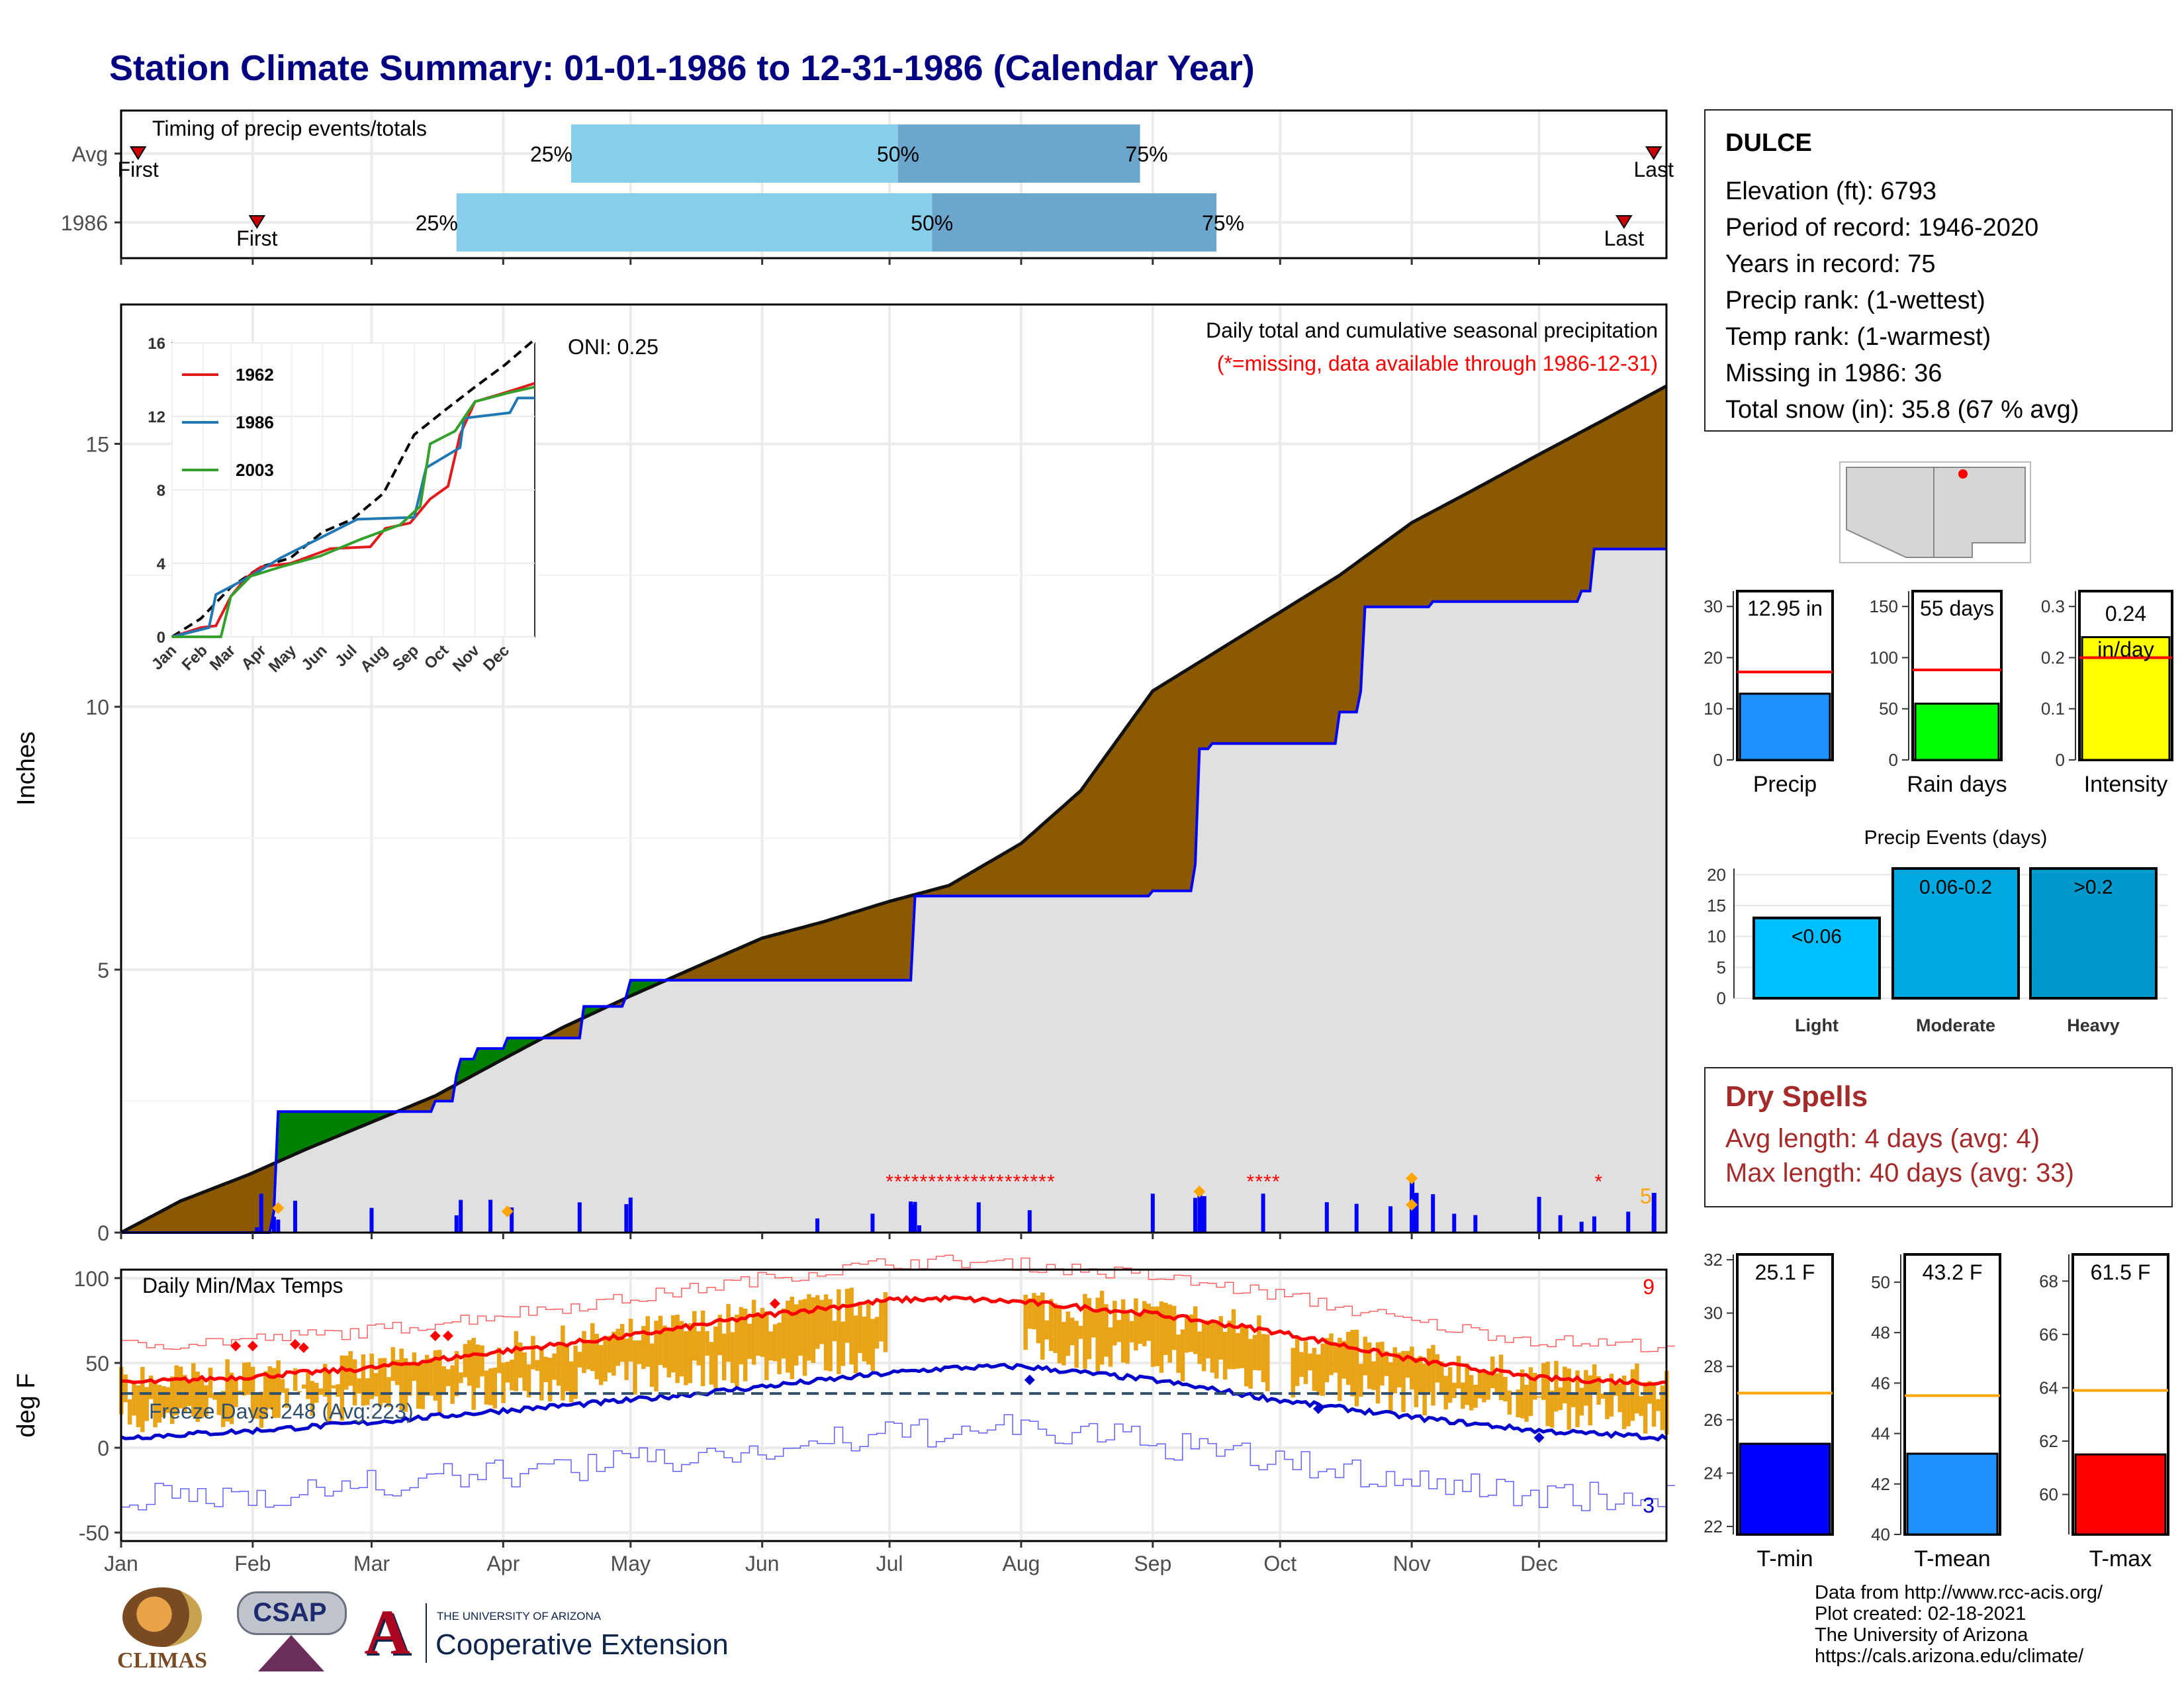 This screenshot has width=2184, height=1688. Describe the element at coordinates (1716, 874) in the screenshot. I see `events-tick-label: 20` at that location.